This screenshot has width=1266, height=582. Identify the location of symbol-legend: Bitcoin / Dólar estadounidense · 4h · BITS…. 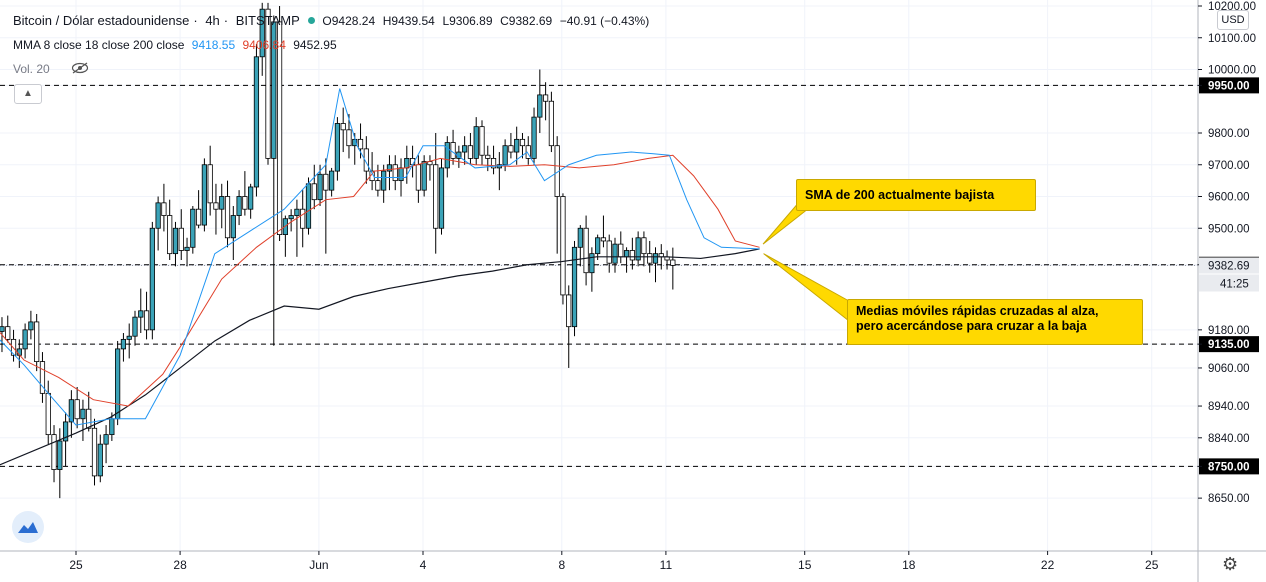
(331, 20).